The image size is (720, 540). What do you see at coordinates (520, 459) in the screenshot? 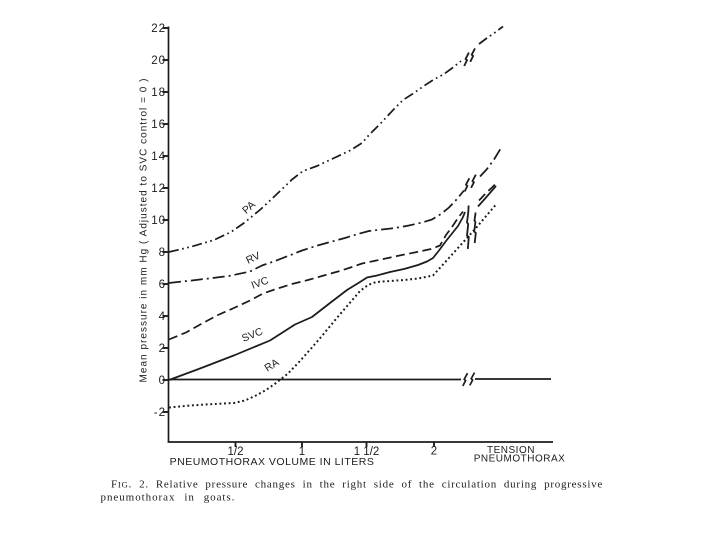
I see `svg-text: PNEUMOTHORAX` at bounding box center [520, 459].